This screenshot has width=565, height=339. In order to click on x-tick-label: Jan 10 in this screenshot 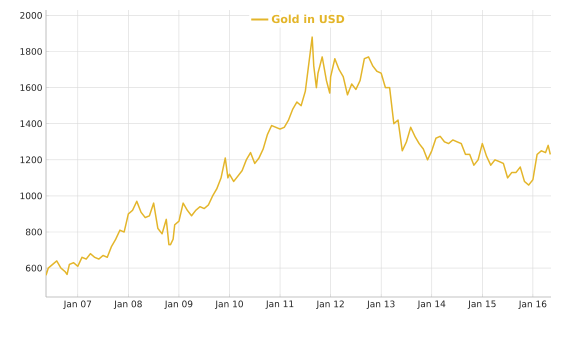, I will do `click(228, 304)`.